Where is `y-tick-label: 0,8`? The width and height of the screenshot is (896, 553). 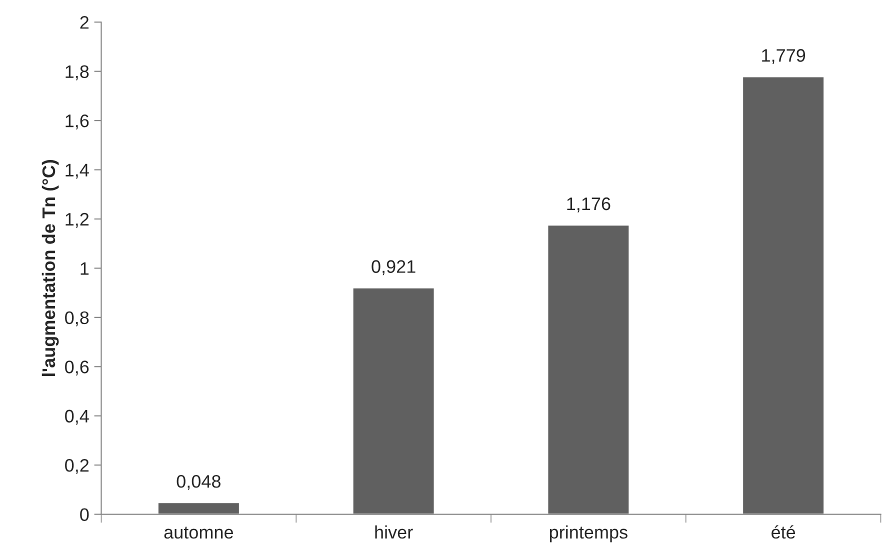 y-tick-label: 0,8 is located at coordinates (77, 318).